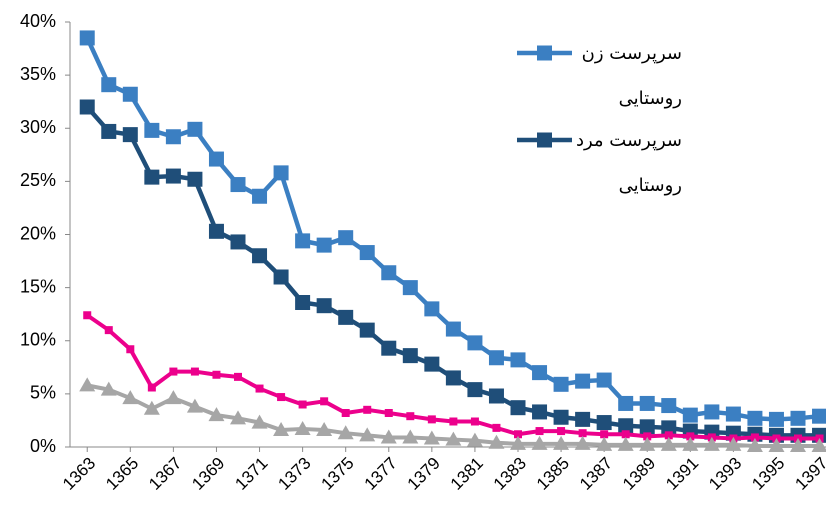  I want to click on y-tick-label: 20%, so click(38, 233).